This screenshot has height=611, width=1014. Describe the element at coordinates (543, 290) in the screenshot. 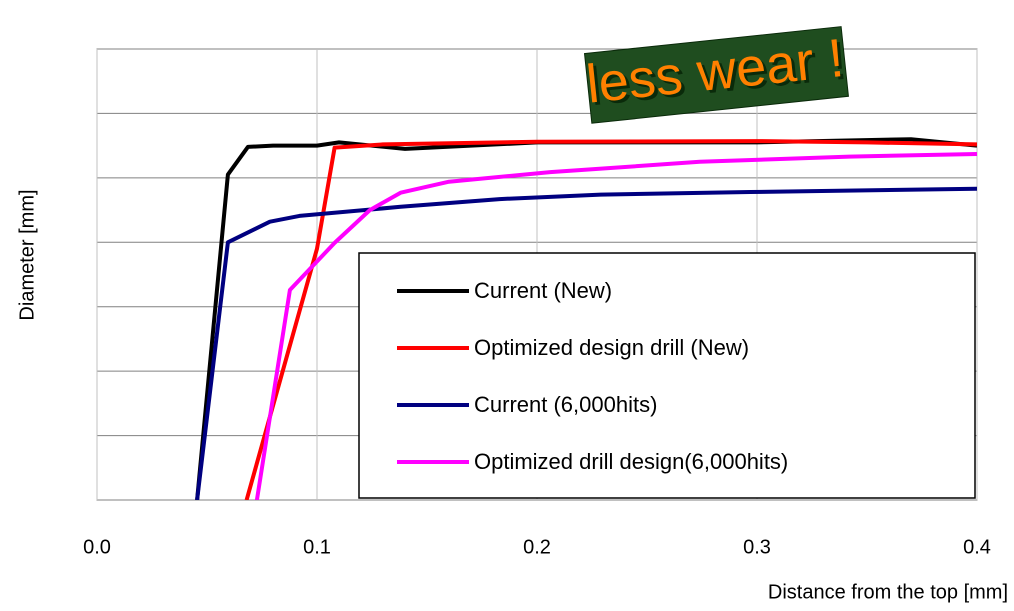

I see `legend-label: Current (New)` at that location.